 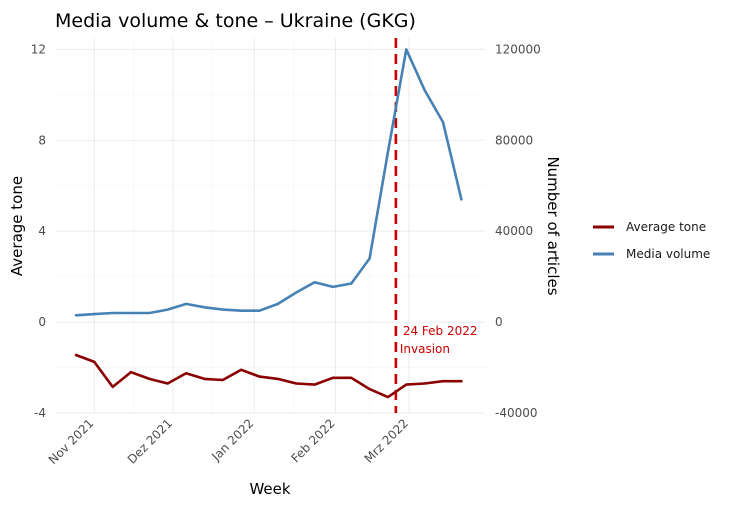 I want to click on legend-label-media-volume: Media volume, so click(x=668, y=254).